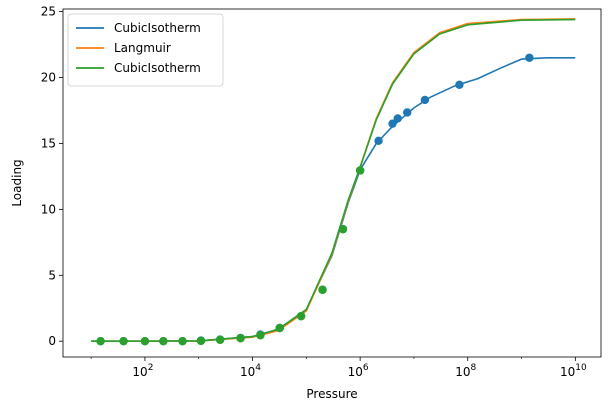 The width and height of the screenshot is (611, 411). Describe the element at coordinates (157, 68) in the screenshot. I see `legend-label-2: CubicIsotherm` at that location.